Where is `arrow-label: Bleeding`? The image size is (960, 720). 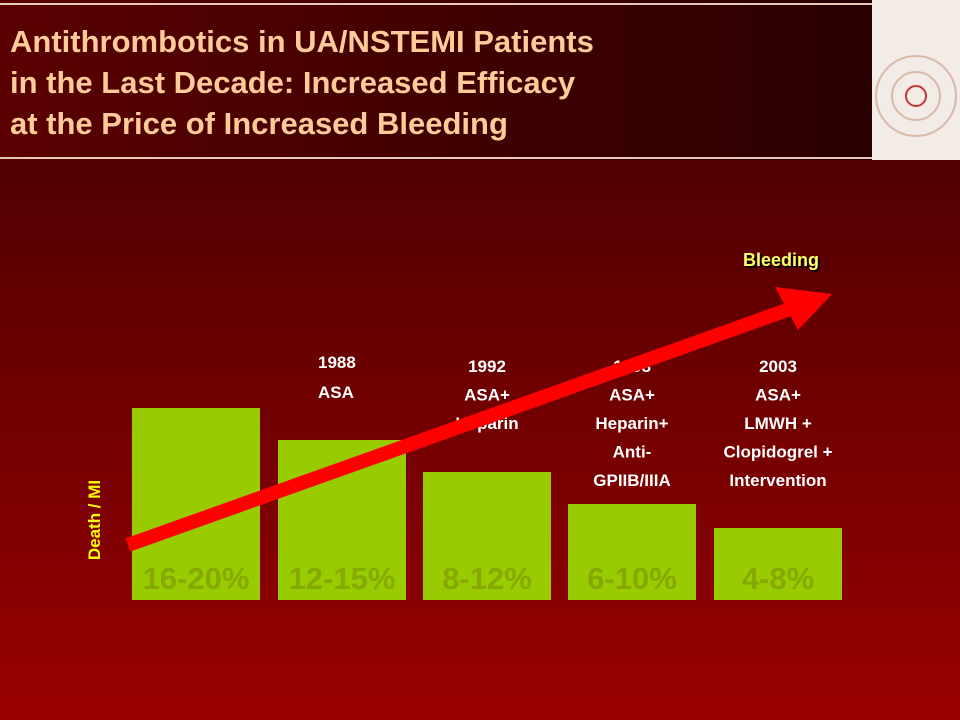
arrow-label: Bleeding is located at coordinates (781, 260).